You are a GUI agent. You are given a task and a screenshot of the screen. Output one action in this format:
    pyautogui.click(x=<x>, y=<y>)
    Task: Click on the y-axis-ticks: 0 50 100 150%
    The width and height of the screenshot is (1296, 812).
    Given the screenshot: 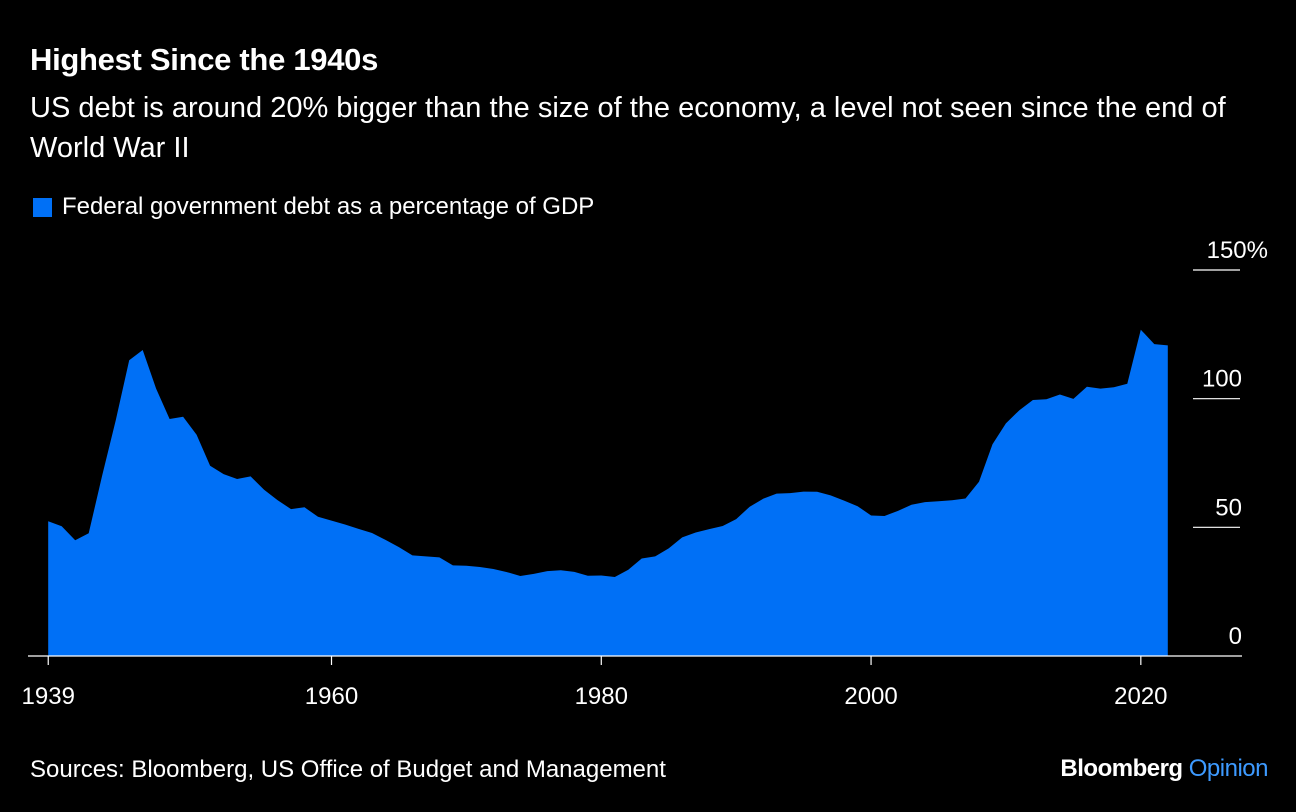 What is the action you would take?
    pyautogui.click(x=1230, y=443)
    